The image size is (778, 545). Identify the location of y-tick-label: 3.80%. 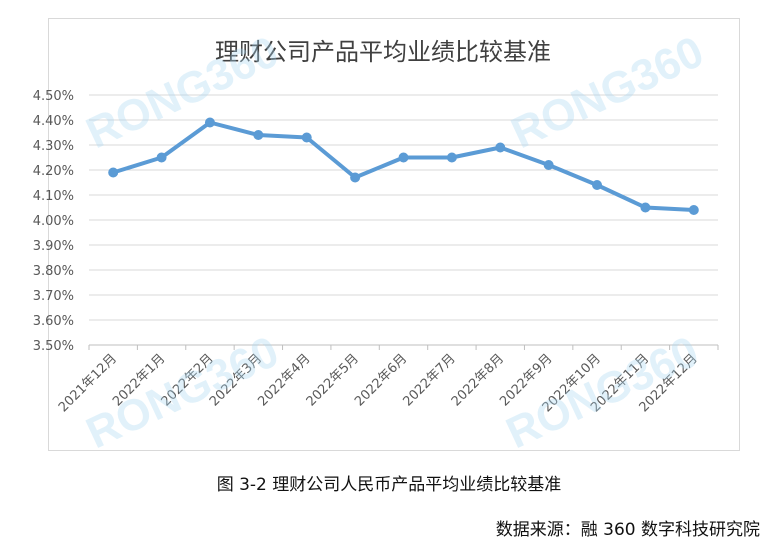
(53, 271).